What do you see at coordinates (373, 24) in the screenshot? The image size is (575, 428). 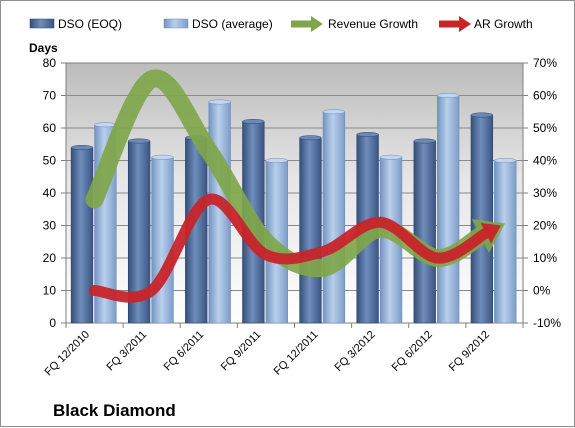 I see `legend-label-revenue-growth: Revenue Growth` at bounding box center [373, 24].